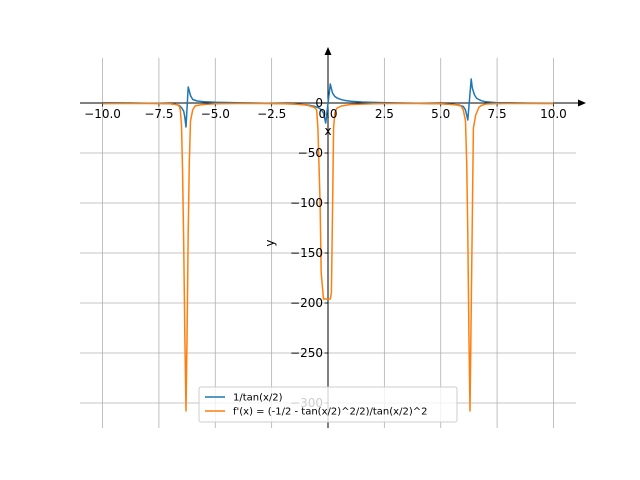 Image resolution: width=640 pixels, height=480 pixels. Describe the element at coordinates (270, 242) in the screenshot. I see `y-axis-label: y` at that location.